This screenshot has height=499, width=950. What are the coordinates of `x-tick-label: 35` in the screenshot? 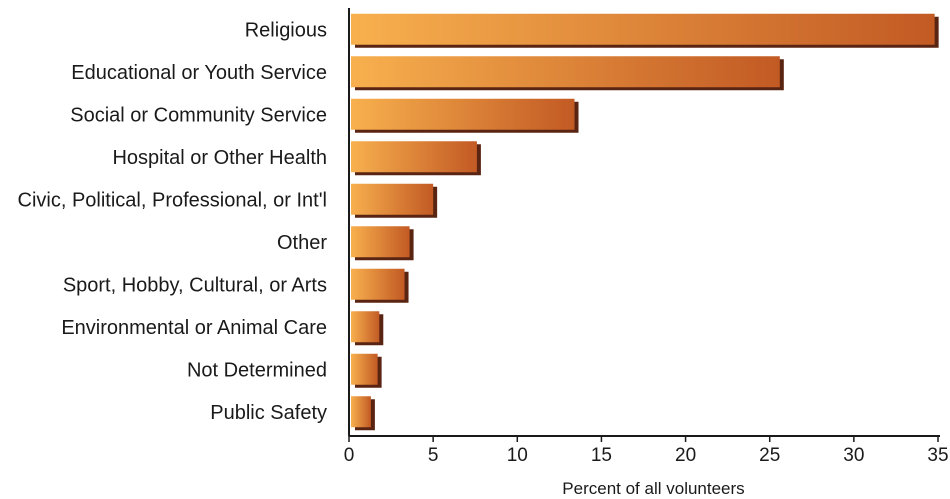 It's located at (937, 455).